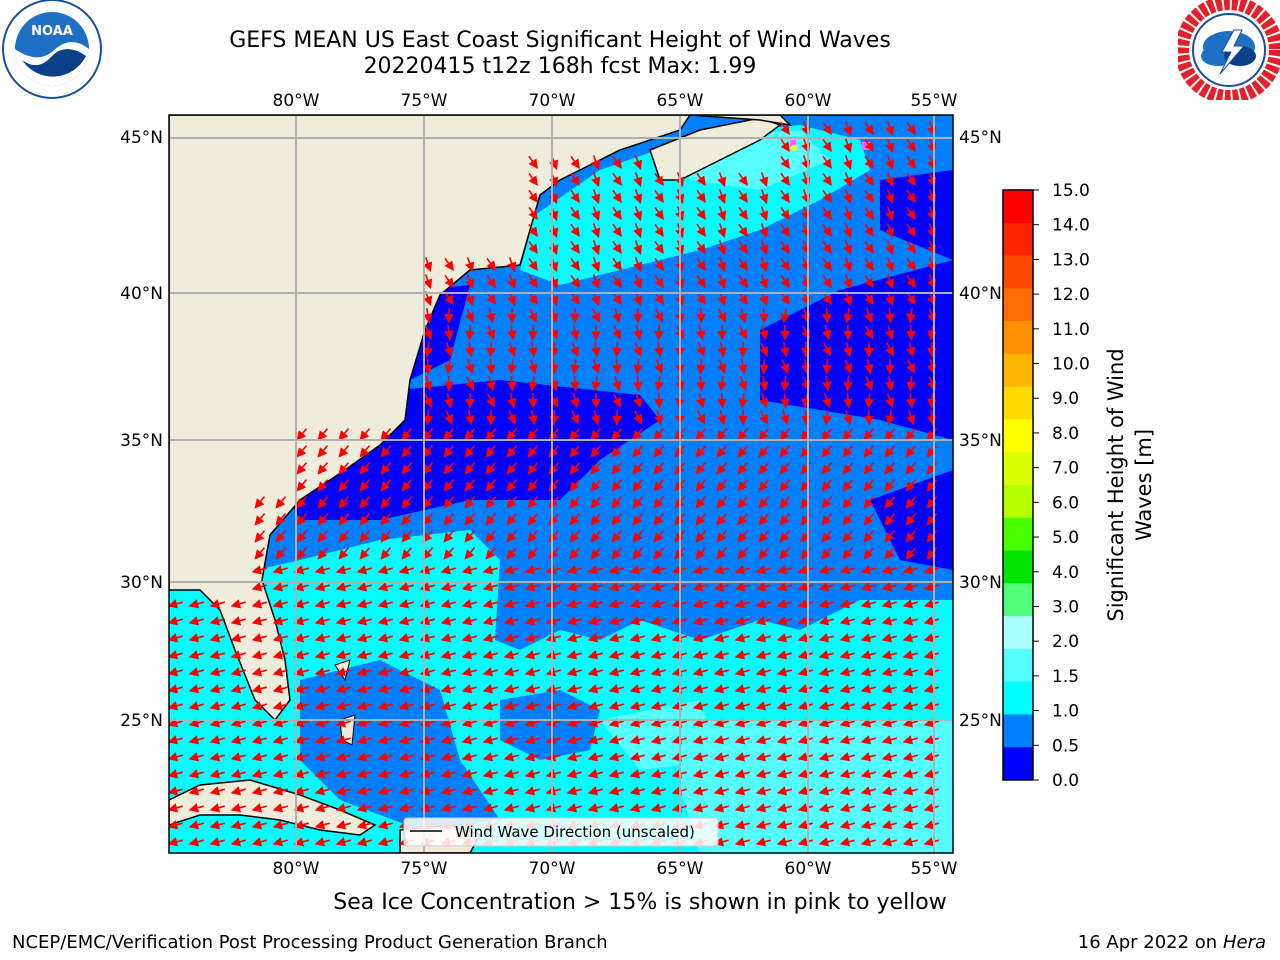 The width and height of the screenshot is (1280, 960). I want to click on lat-label: 30°N, so click(980, 583).